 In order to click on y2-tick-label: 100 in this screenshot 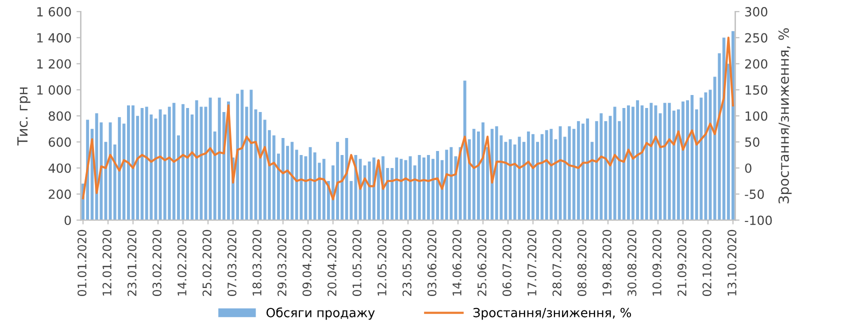, I will do `click(757, 116)`.